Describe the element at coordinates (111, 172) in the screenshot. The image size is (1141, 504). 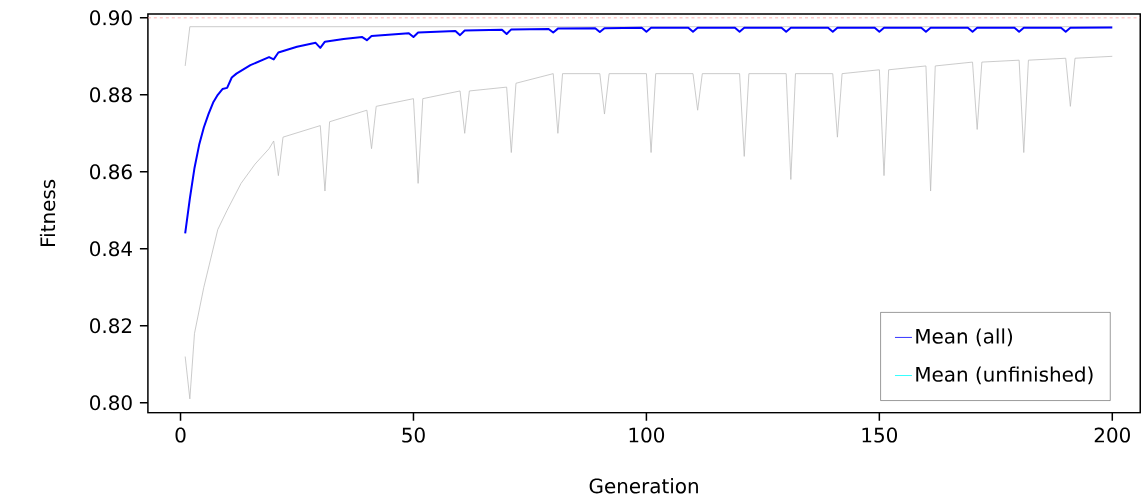
I see `y-tick-label: 0.86` at that location.